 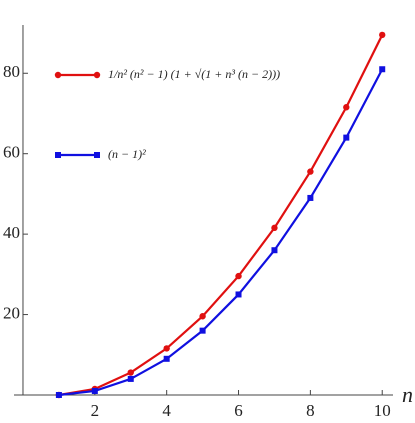 I want to click on x-tick-label: 10, so click(x=382, y=410).